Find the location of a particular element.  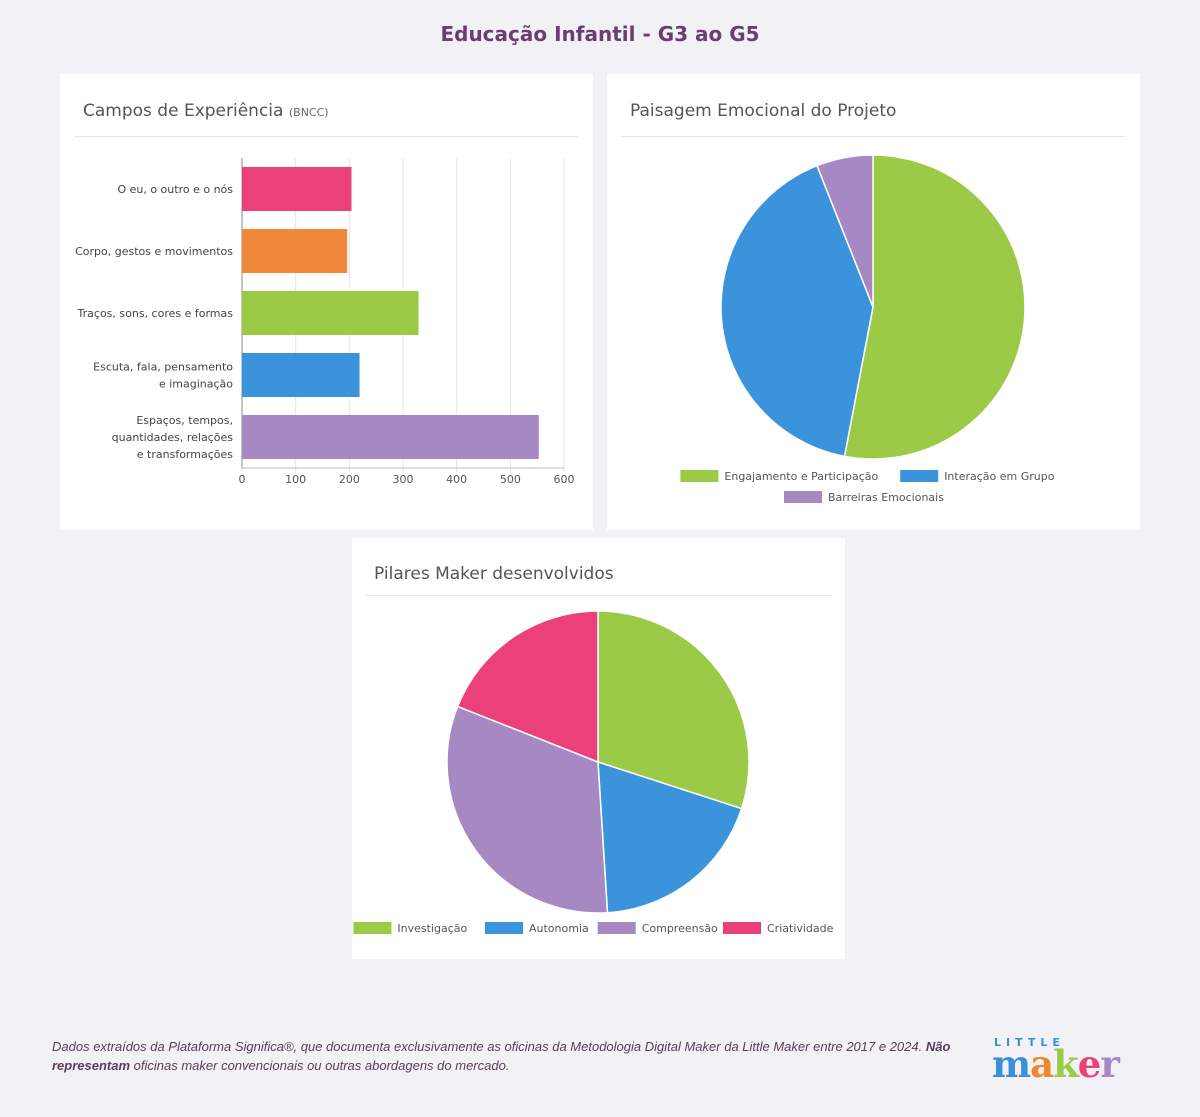

logo-top-text: LITTLE is located at coordinates (1029, 1042).